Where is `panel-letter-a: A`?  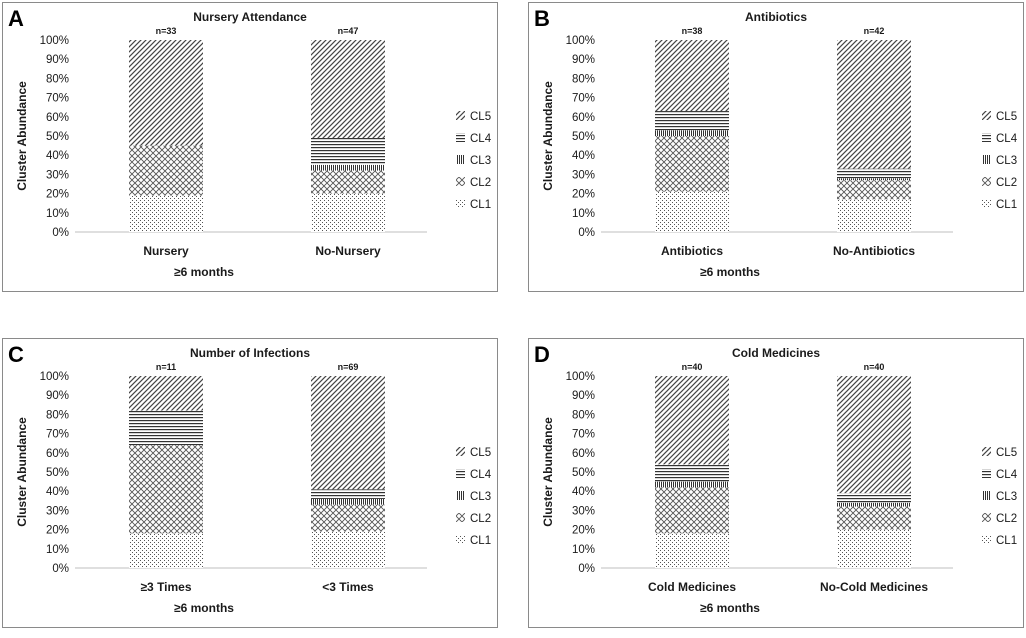
panel-letter-a: A is located at coordinates (16, 18).